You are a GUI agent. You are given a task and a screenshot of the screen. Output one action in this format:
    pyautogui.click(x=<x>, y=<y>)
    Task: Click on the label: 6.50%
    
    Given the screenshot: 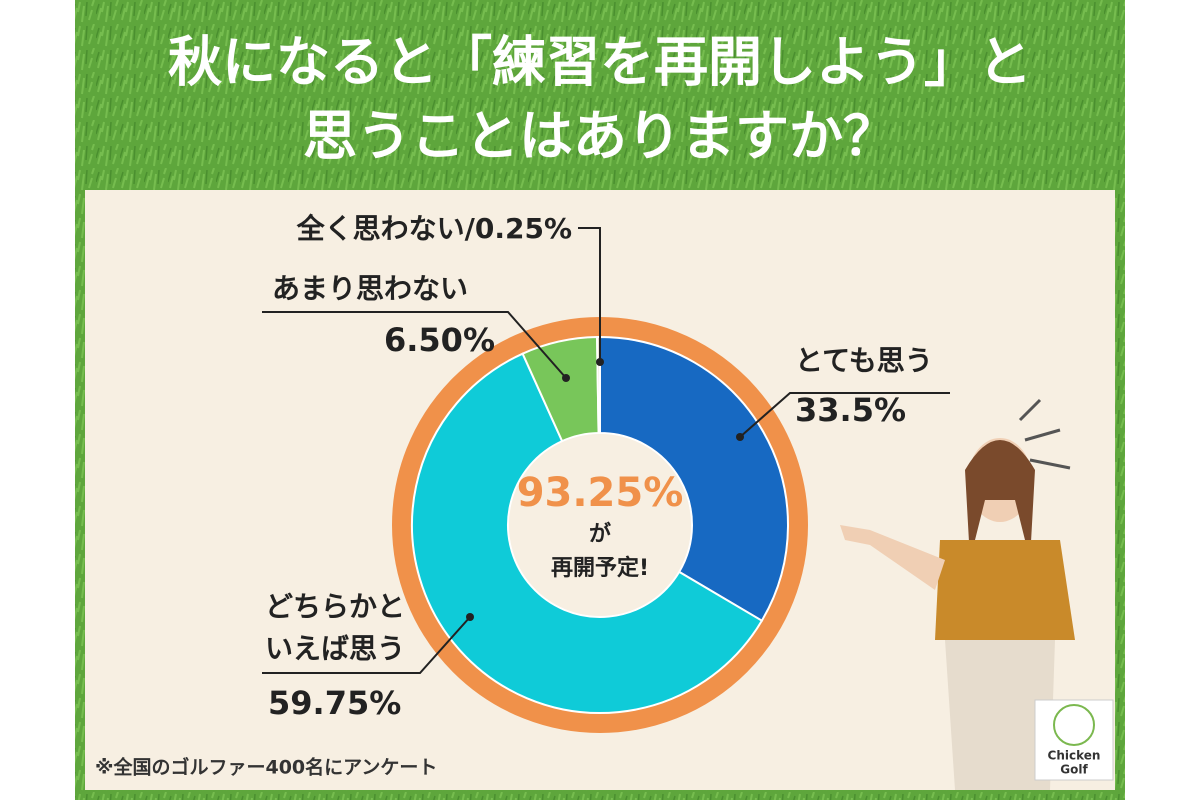 What is the action you would take?
    pyautogui.click(x=439, y=340)
    